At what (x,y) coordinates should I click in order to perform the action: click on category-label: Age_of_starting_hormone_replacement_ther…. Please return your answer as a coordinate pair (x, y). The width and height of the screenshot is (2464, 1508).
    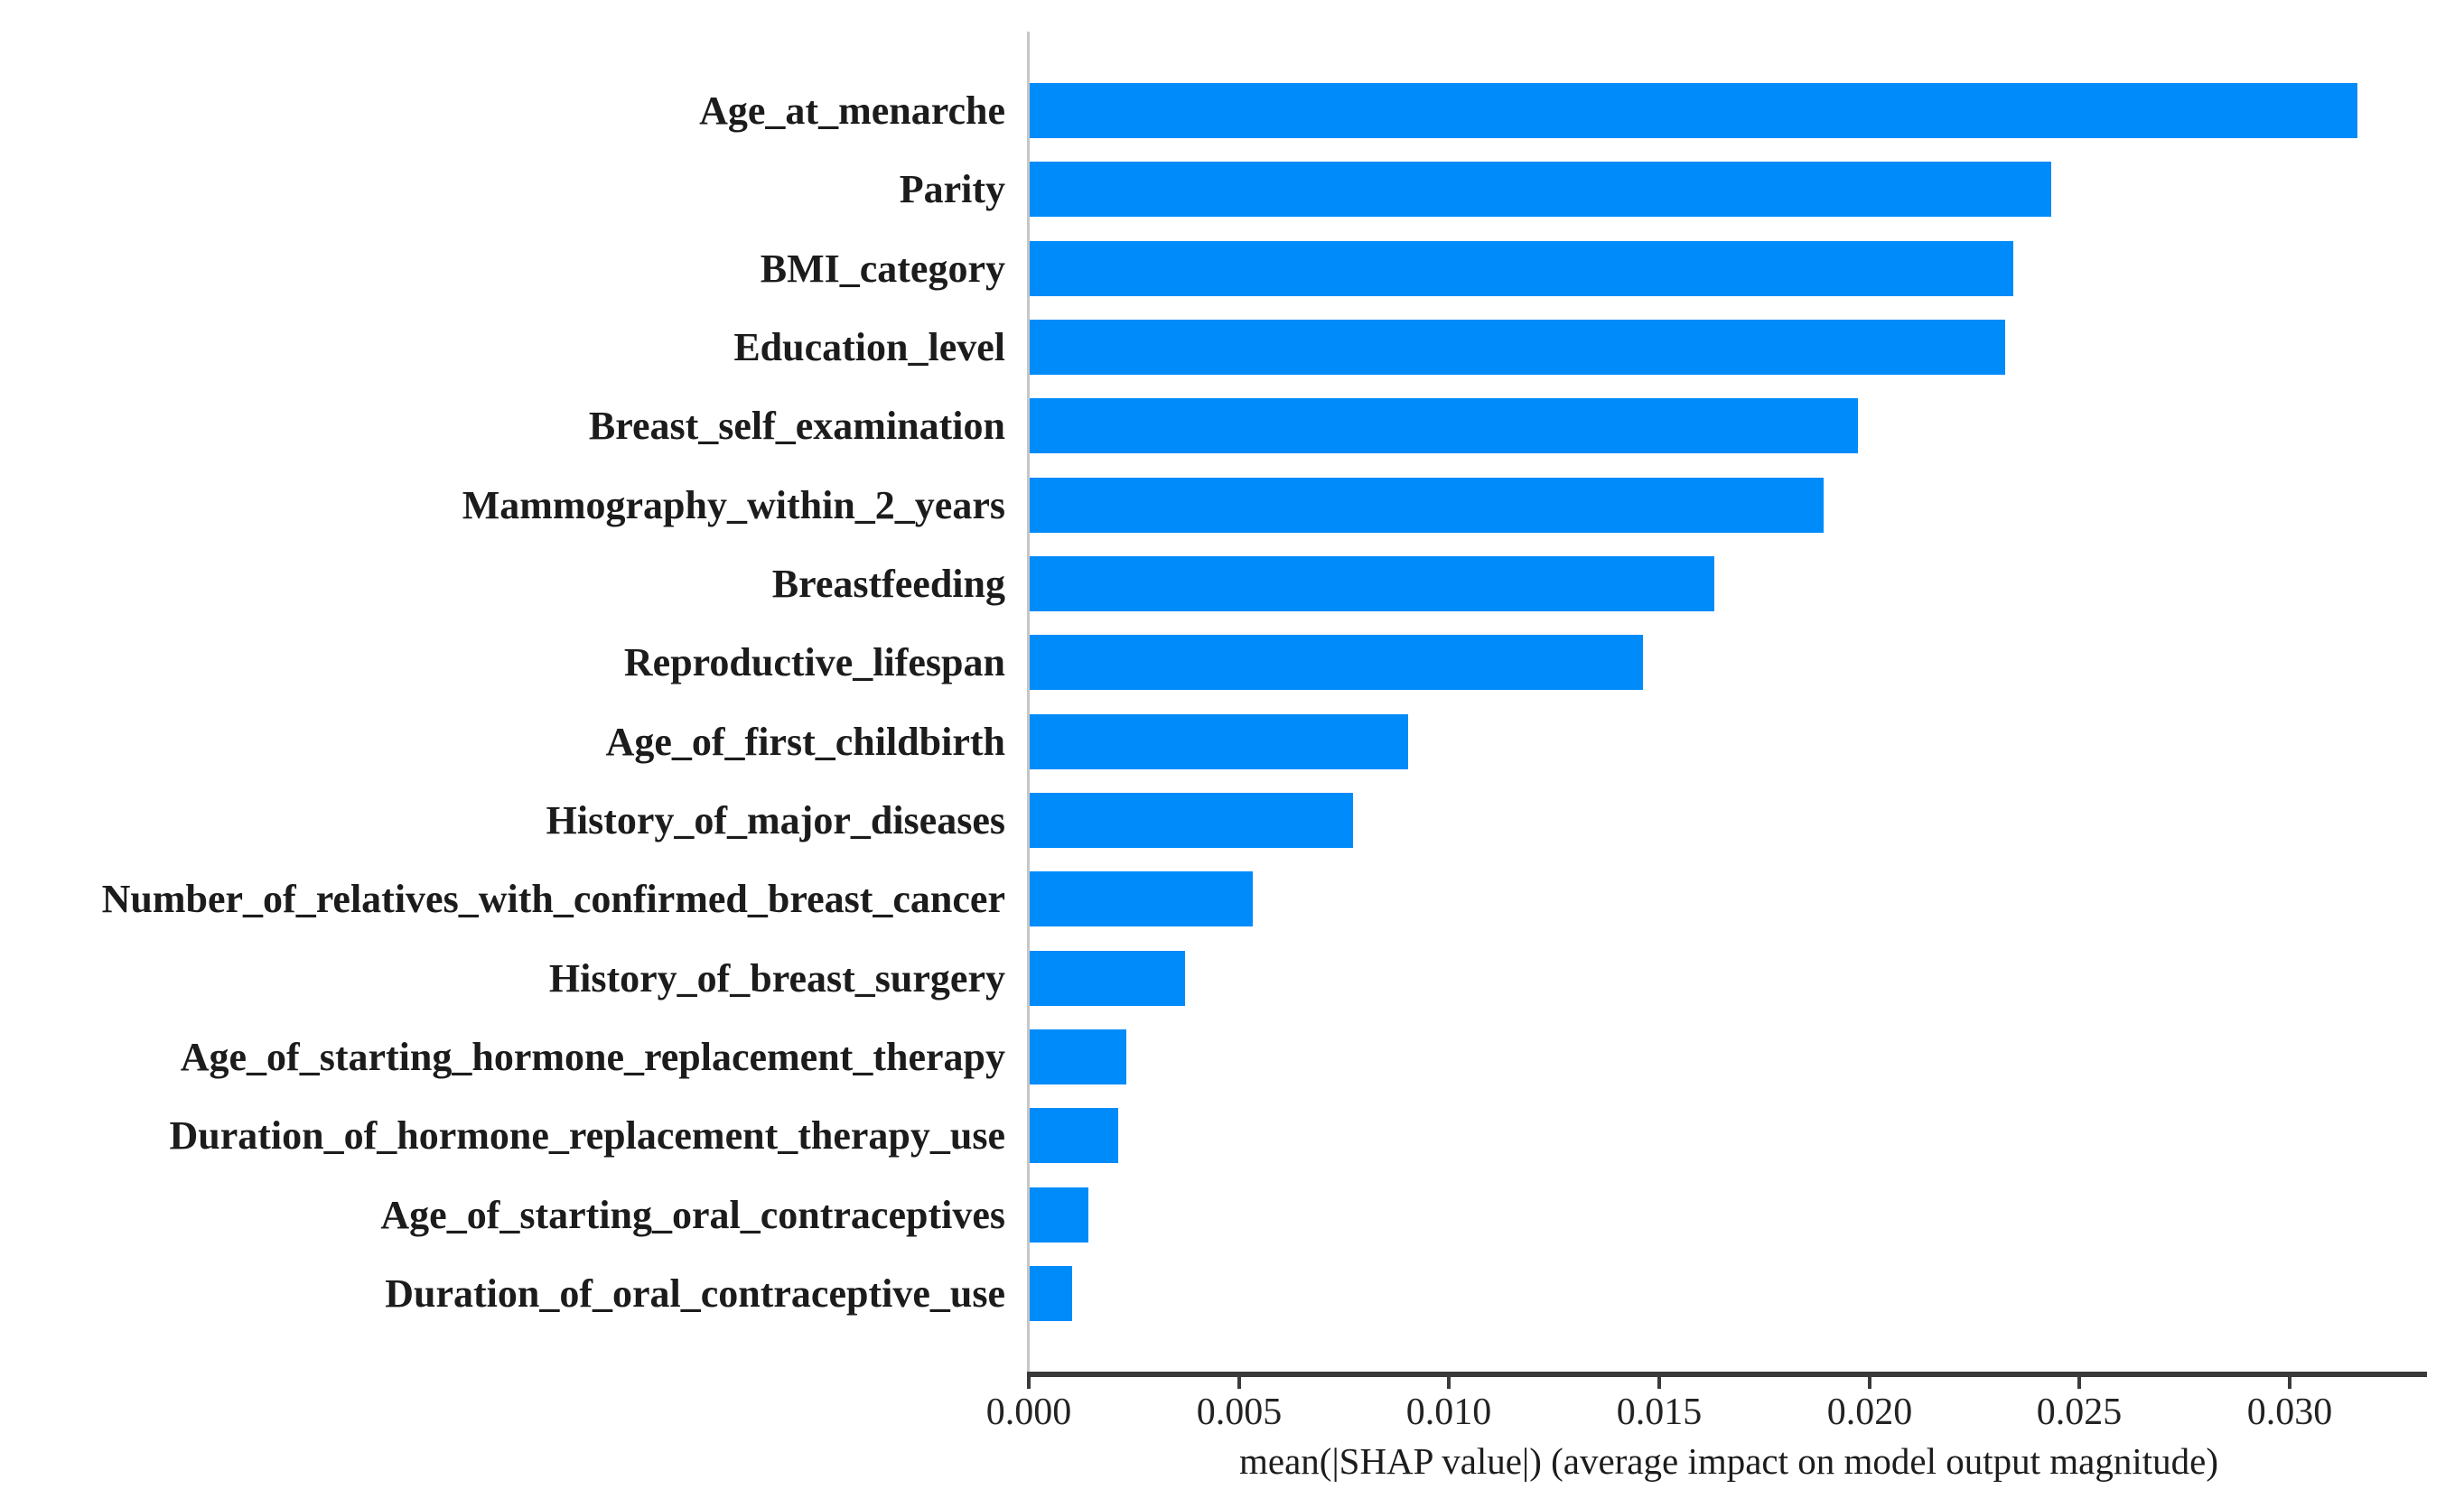
    Looking at the image, I should click on (592, 1057).